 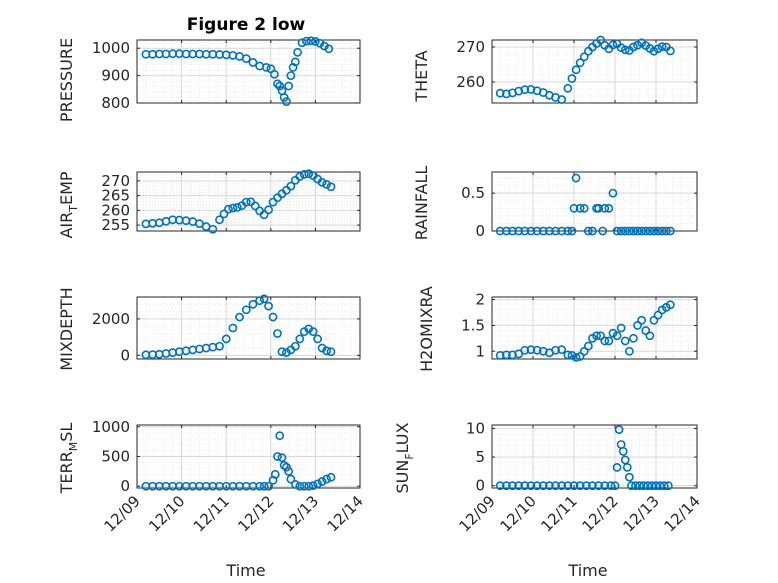 I want to click on theta-axes: 260 270, so click(x=577, y=69).